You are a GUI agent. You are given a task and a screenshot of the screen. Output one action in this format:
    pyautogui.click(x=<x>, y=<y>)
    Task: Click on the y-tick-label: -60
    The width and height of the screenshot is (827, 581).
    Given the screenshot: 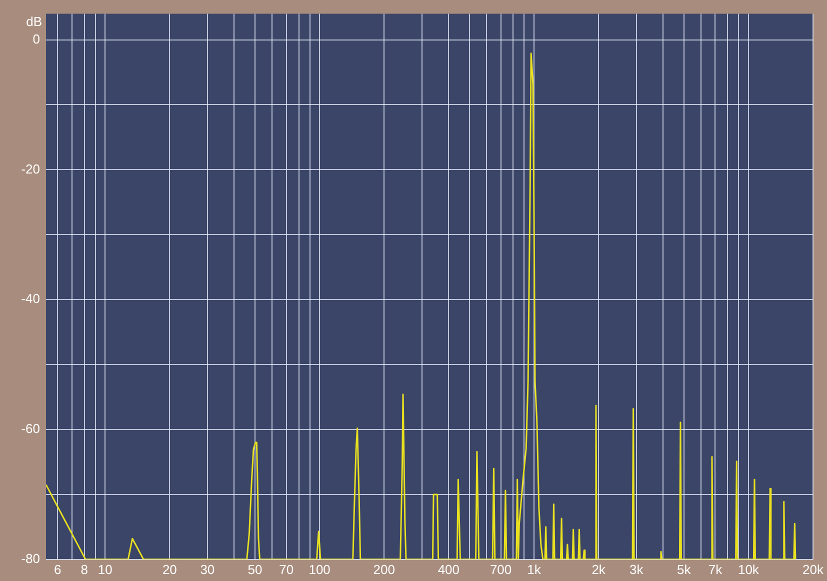 What is the action you would take?
    pyautogui.click(x=30, y=428)
    